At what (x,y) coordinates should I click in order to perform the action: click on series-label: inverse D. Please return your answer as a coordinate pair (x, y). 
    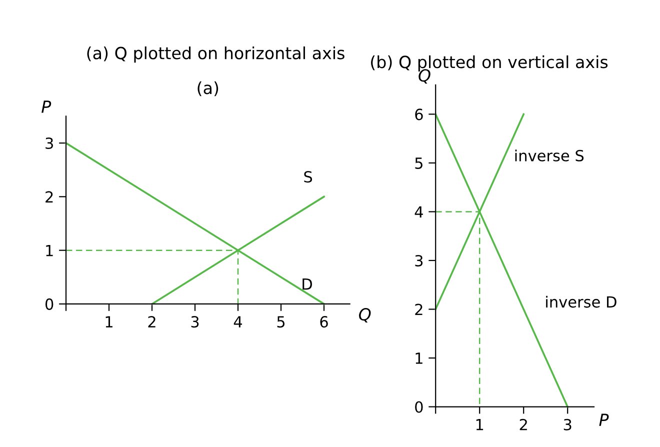
    Looking at the image, I should click on (581, 302).